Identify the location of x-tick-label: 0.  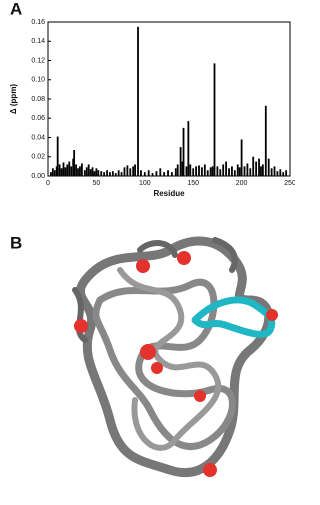
(48, 183).